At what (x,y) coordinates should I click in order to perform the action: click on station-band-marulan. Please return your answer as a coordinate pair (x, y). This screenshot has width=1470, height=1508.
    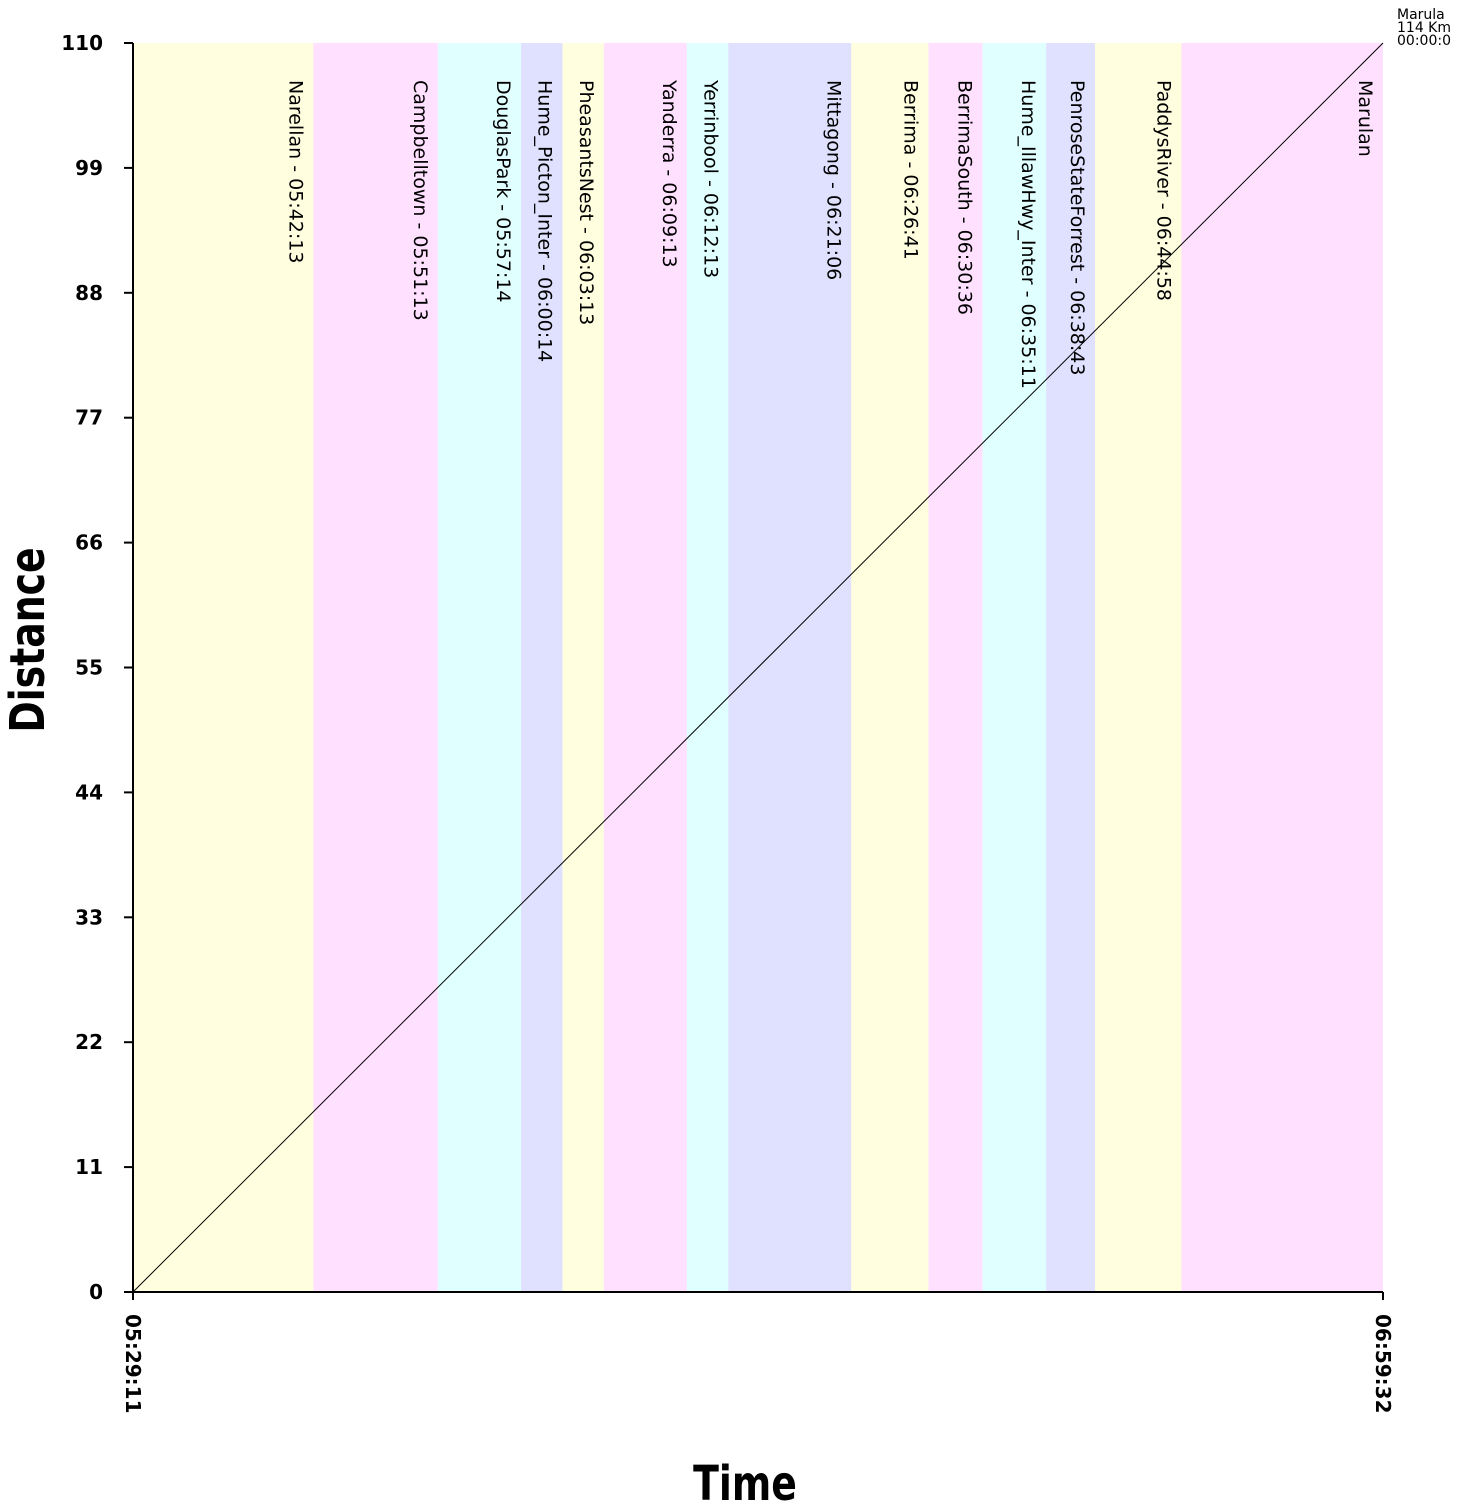
    Looking at the image, I should click on (1282, 667).